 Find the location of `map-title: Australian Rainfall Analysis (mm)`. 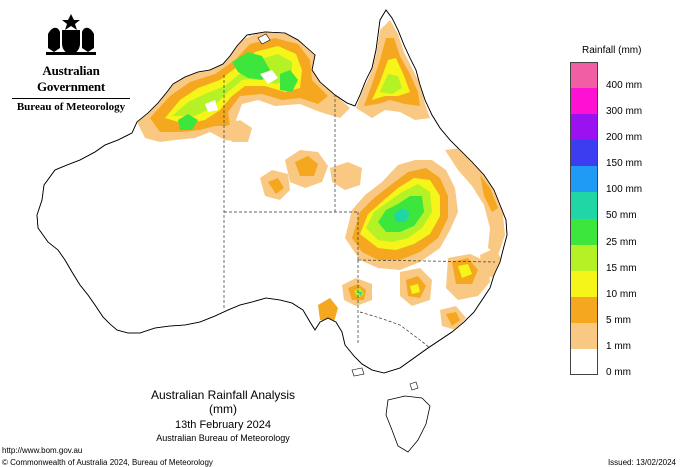

map-title: Australian Rainfall Analysis (mm) is located at coordinates (223, 402).